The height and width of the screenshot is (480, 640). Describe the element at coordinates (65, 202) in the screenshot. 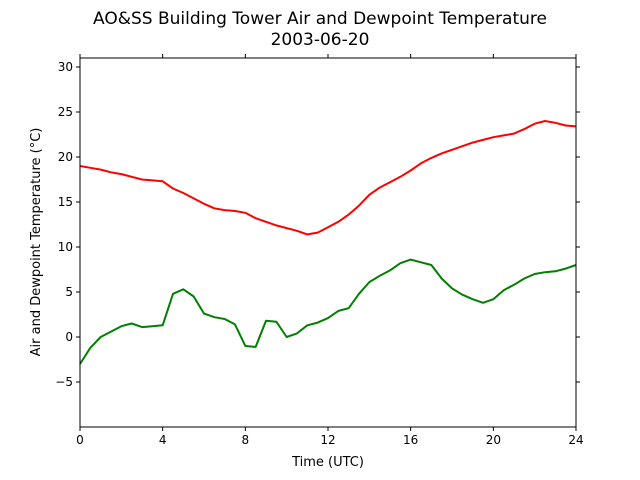

I see `y-tick-label: 15` at that location.